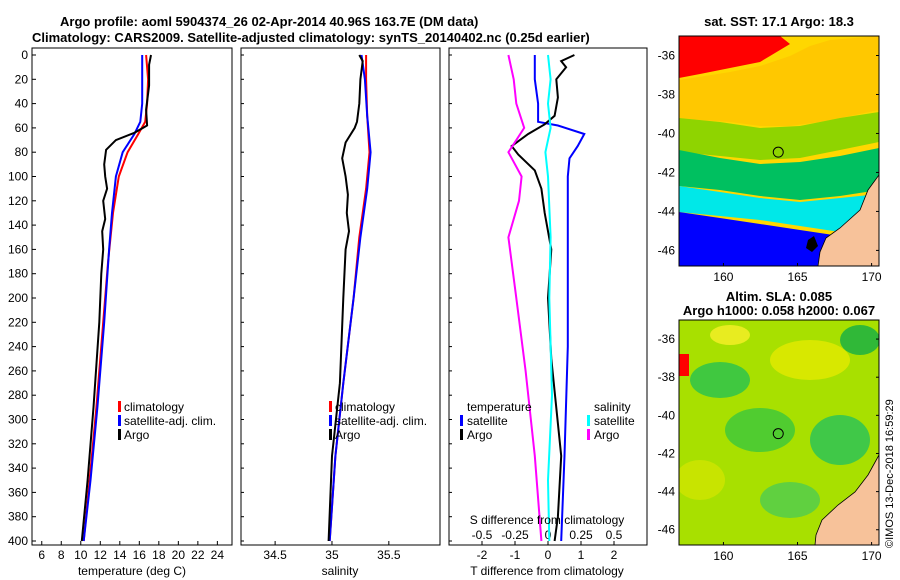  I want to click on depth-tick-label: 300, so click(18, 420).